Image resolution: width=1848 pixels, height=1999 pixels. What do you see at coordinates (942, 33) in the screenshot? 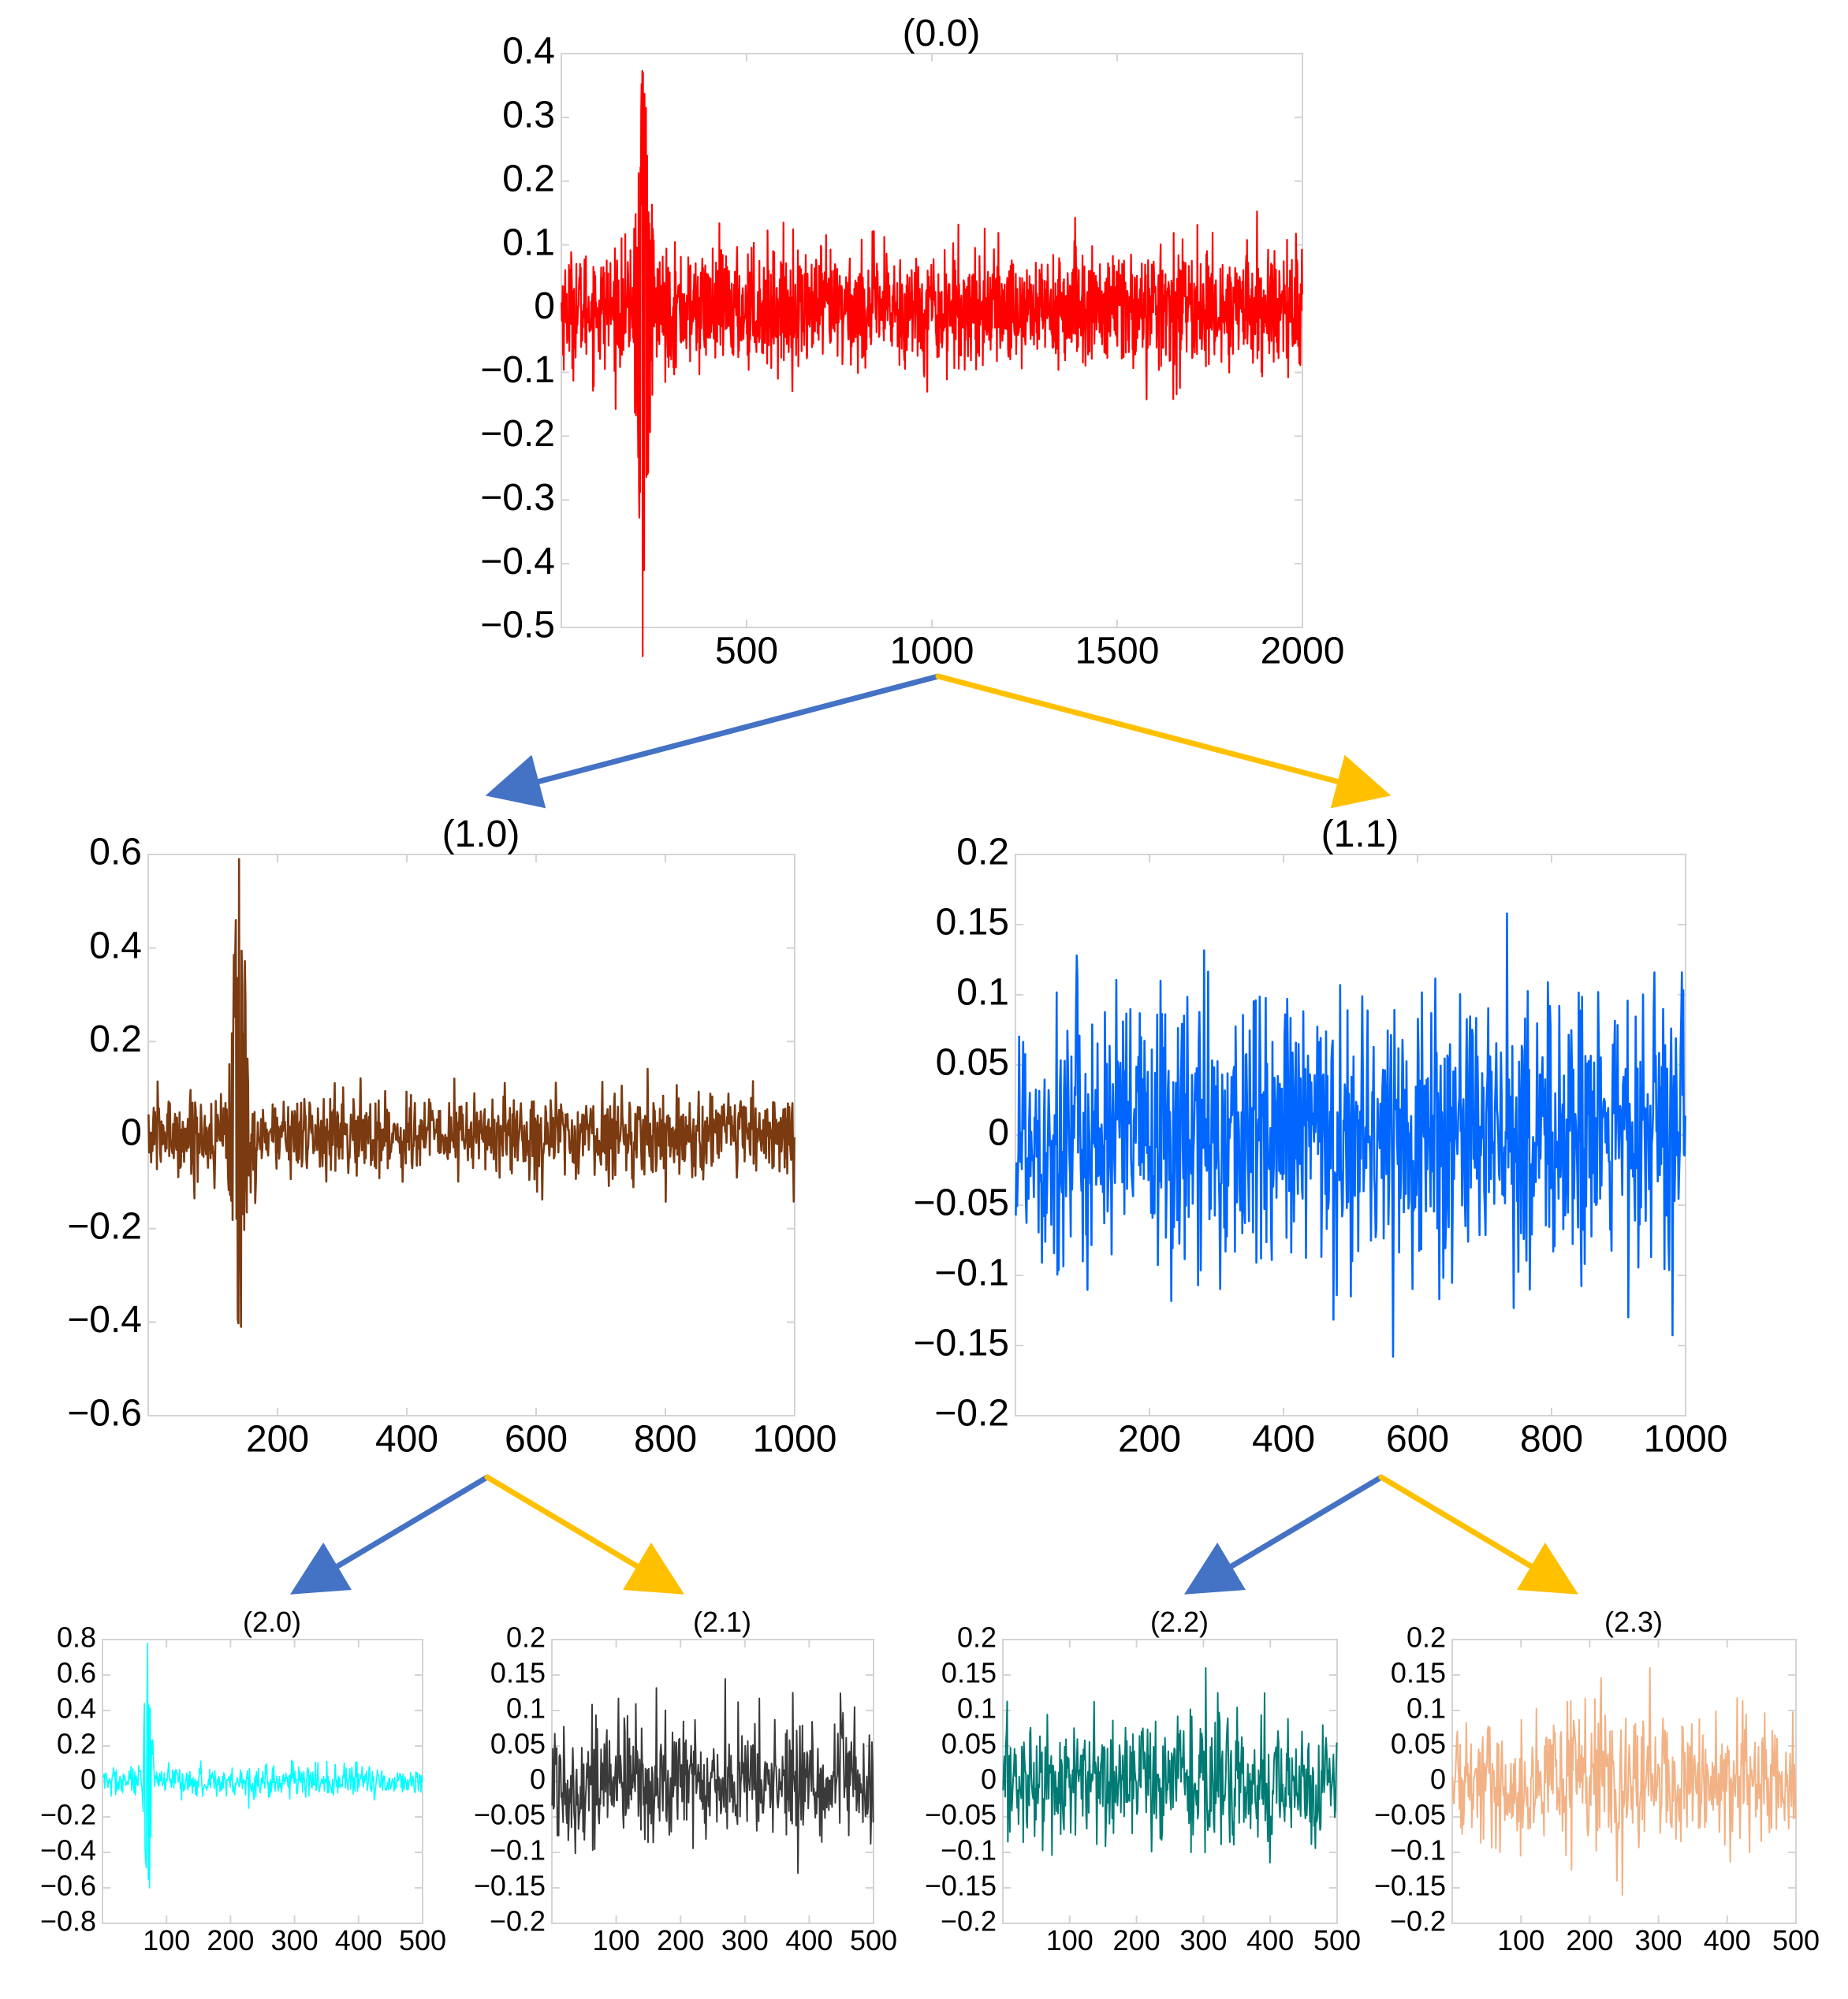
I see `subplot-title: (0.0)` at bounding box center [942, 33].